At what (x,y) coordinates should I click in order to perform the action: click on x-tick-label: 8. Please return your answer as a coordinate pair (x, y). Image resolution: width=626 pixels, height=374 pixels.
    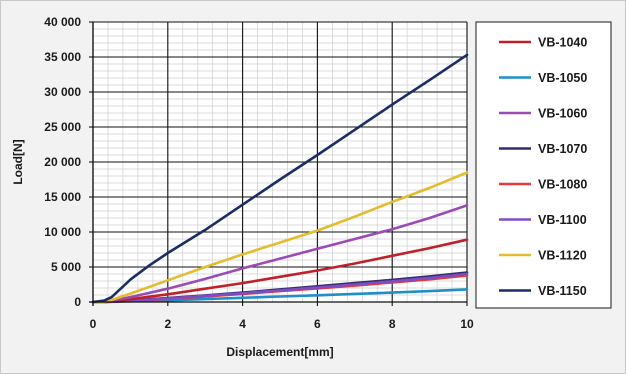
    Looking at the image, I should click on (392, 324).